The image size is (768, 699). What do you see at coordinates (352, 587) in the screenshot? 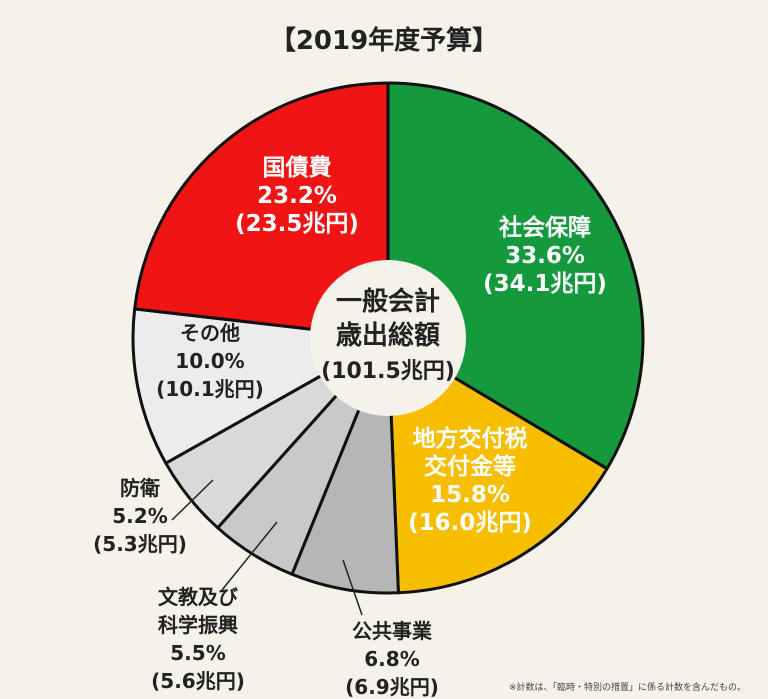
I see `leader-line-公共事業` at bounding box center [352, 587].